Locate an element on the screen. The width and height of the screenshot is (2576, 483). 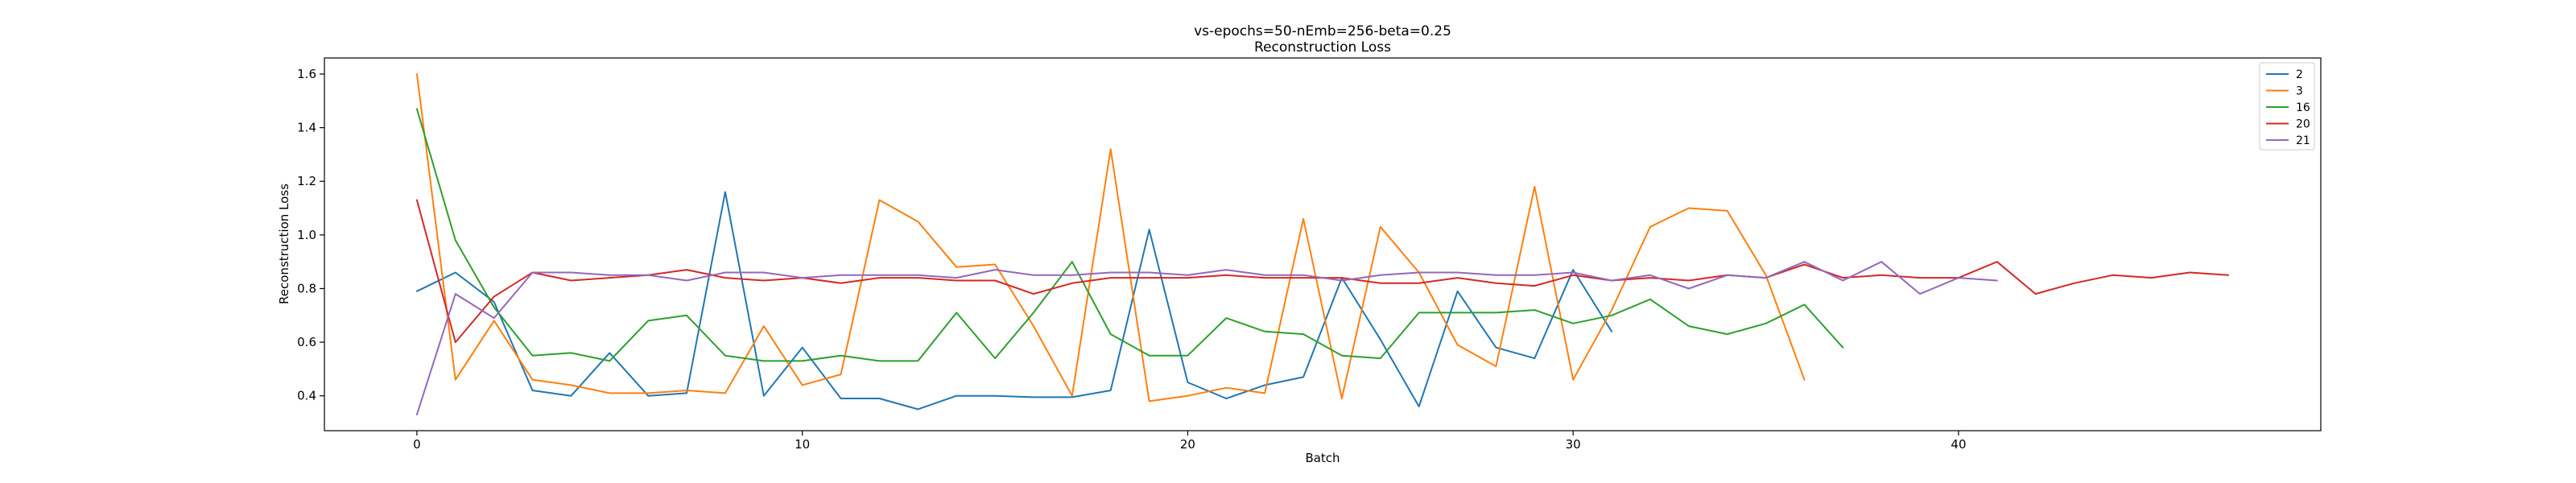
legend-label-20: 20 is located at coordinates (2303, 124).